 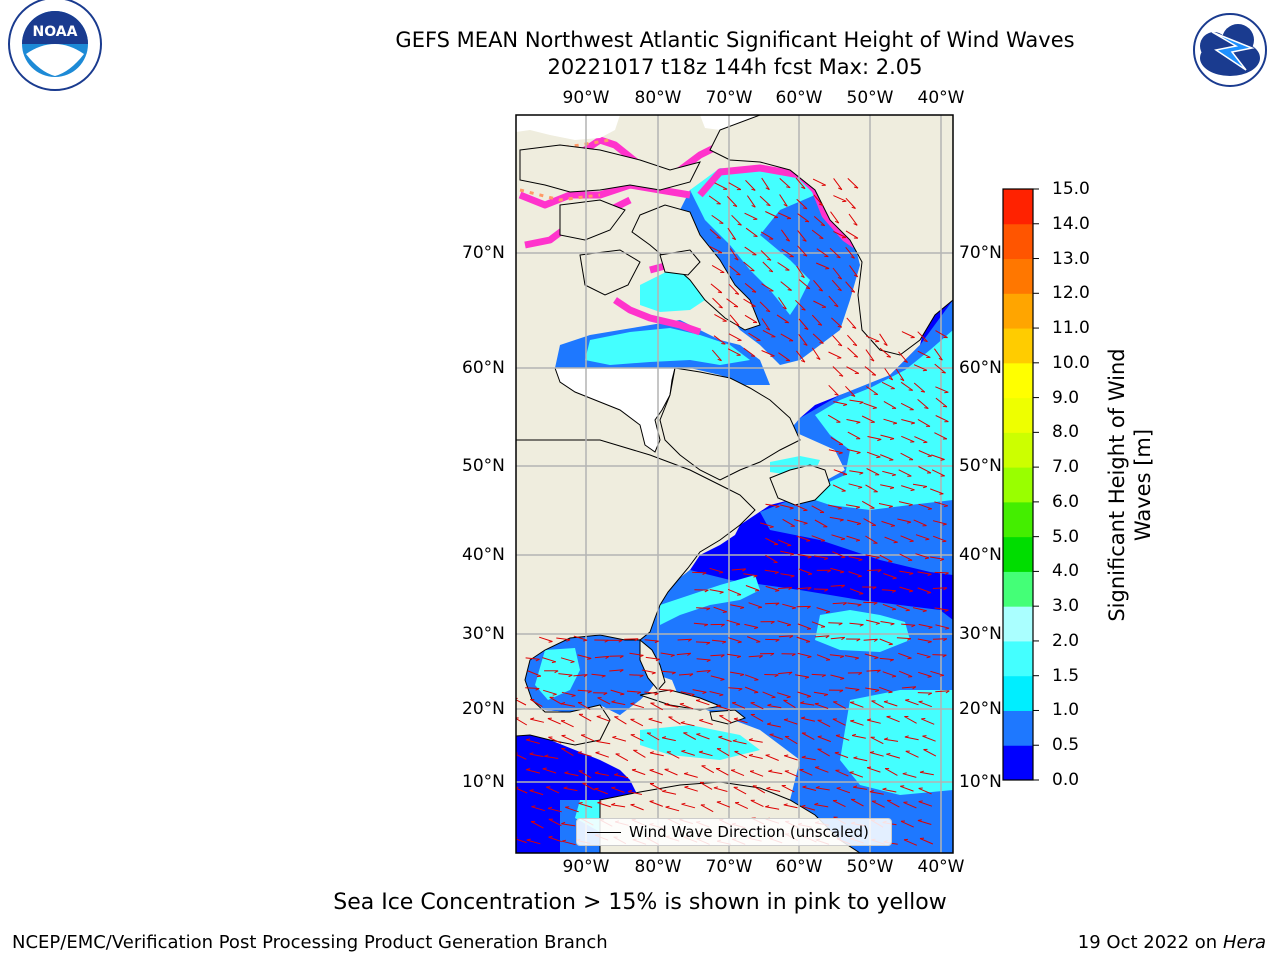 I want to click on lat-label-right: 30°N, so click(x=980, y=634).